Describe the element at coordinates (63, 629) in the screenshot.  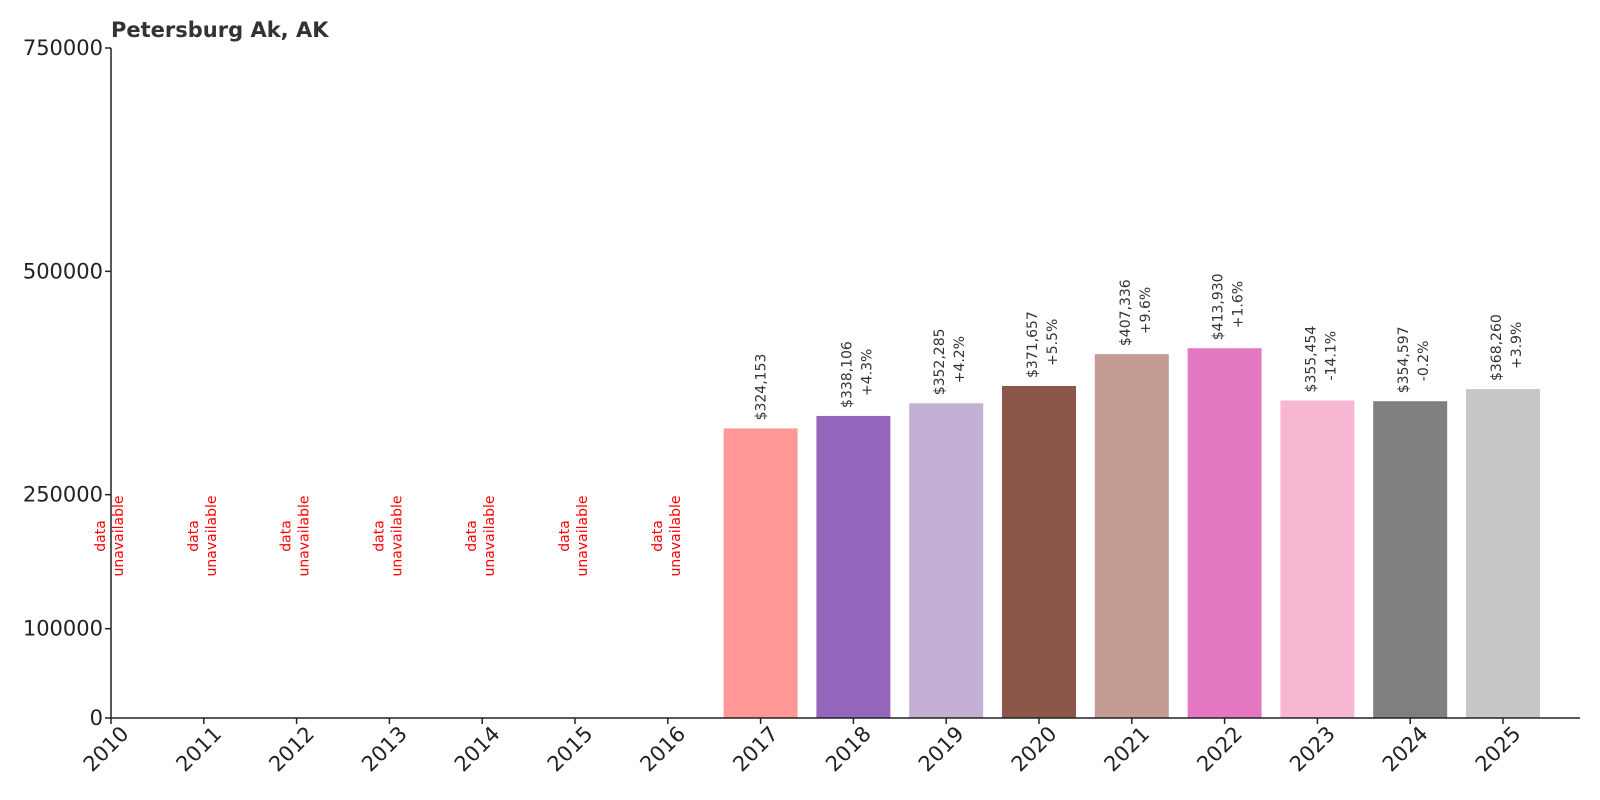
I see `y-tick-label: 100000` at that location.